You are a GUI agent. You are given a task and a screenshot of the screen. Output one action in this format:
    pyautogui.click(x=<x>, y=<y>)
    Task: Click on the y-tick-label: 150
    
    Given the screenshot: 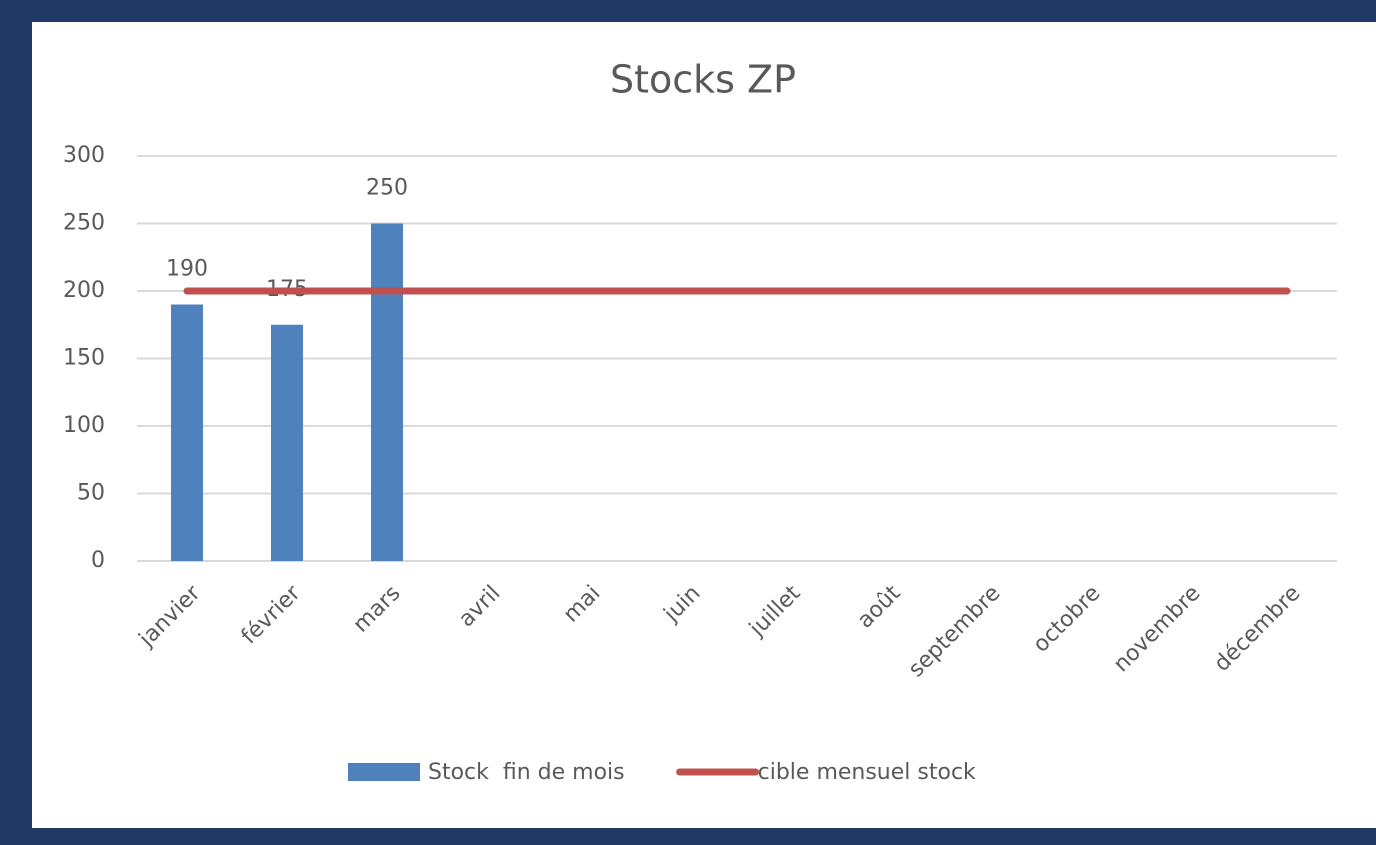 What is the action you would take?
    pyautogui.click(x=84, y=358)
    